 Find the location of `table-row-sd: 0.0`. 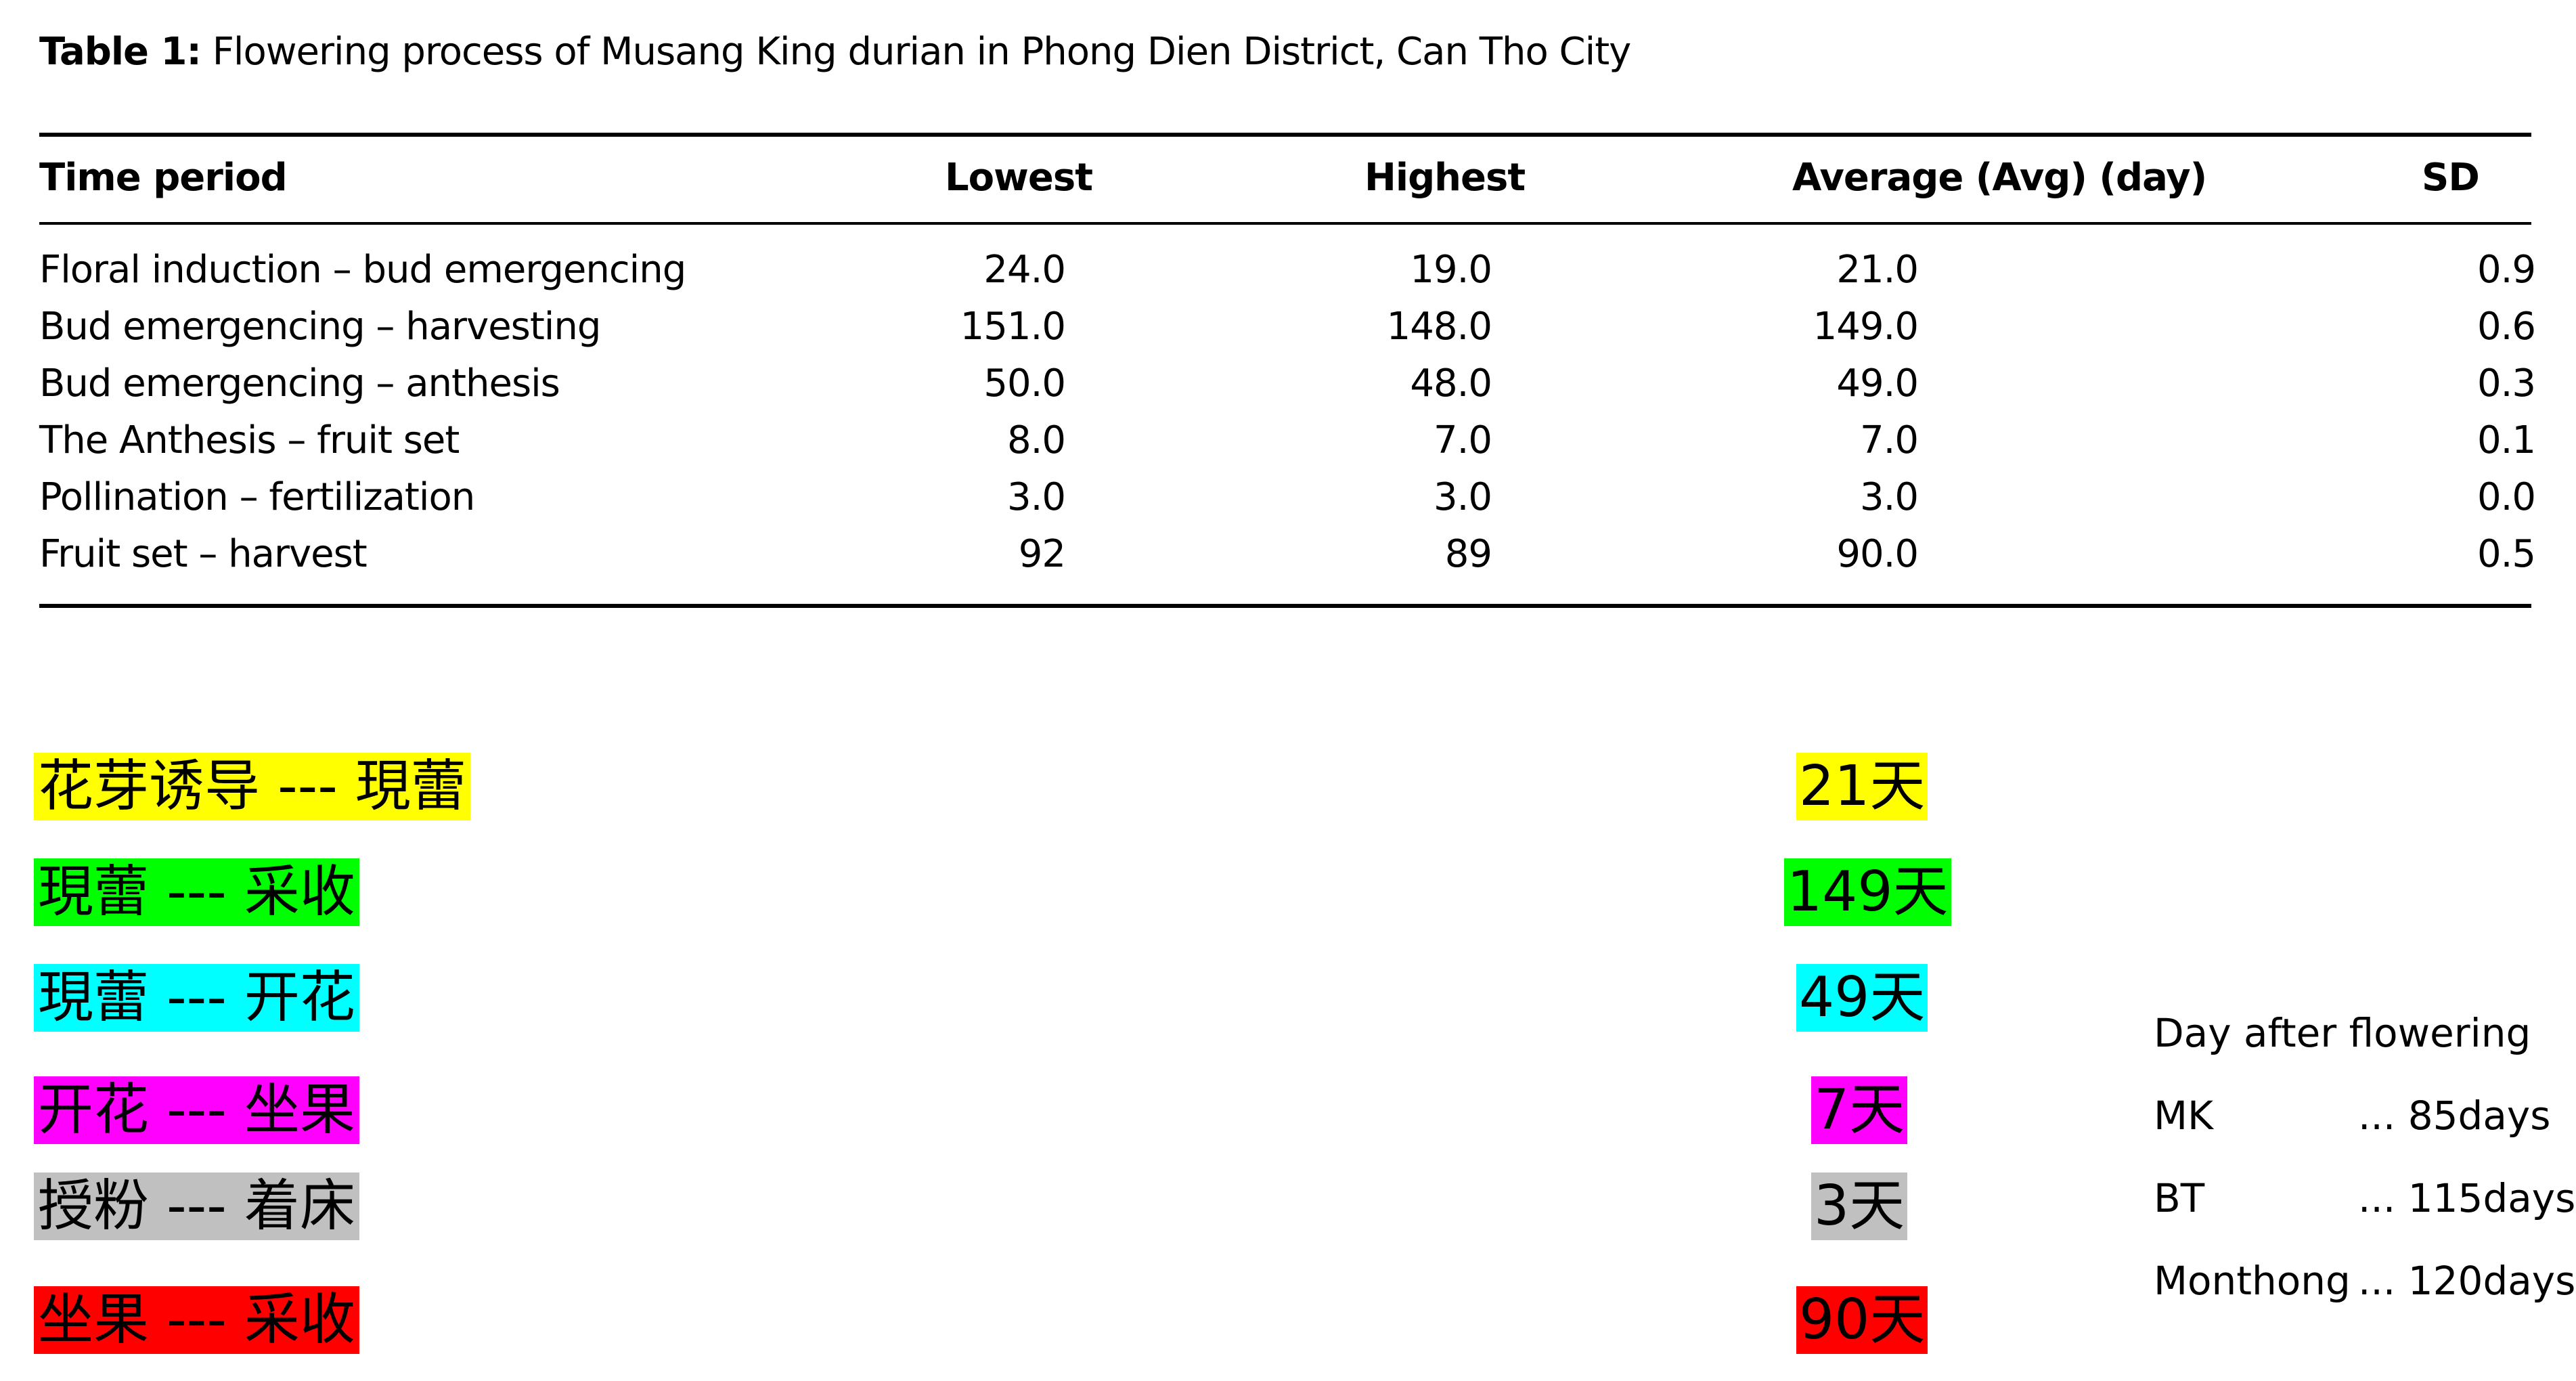

table-row-sd: 0.0 is located at coordinates (2506, 497).